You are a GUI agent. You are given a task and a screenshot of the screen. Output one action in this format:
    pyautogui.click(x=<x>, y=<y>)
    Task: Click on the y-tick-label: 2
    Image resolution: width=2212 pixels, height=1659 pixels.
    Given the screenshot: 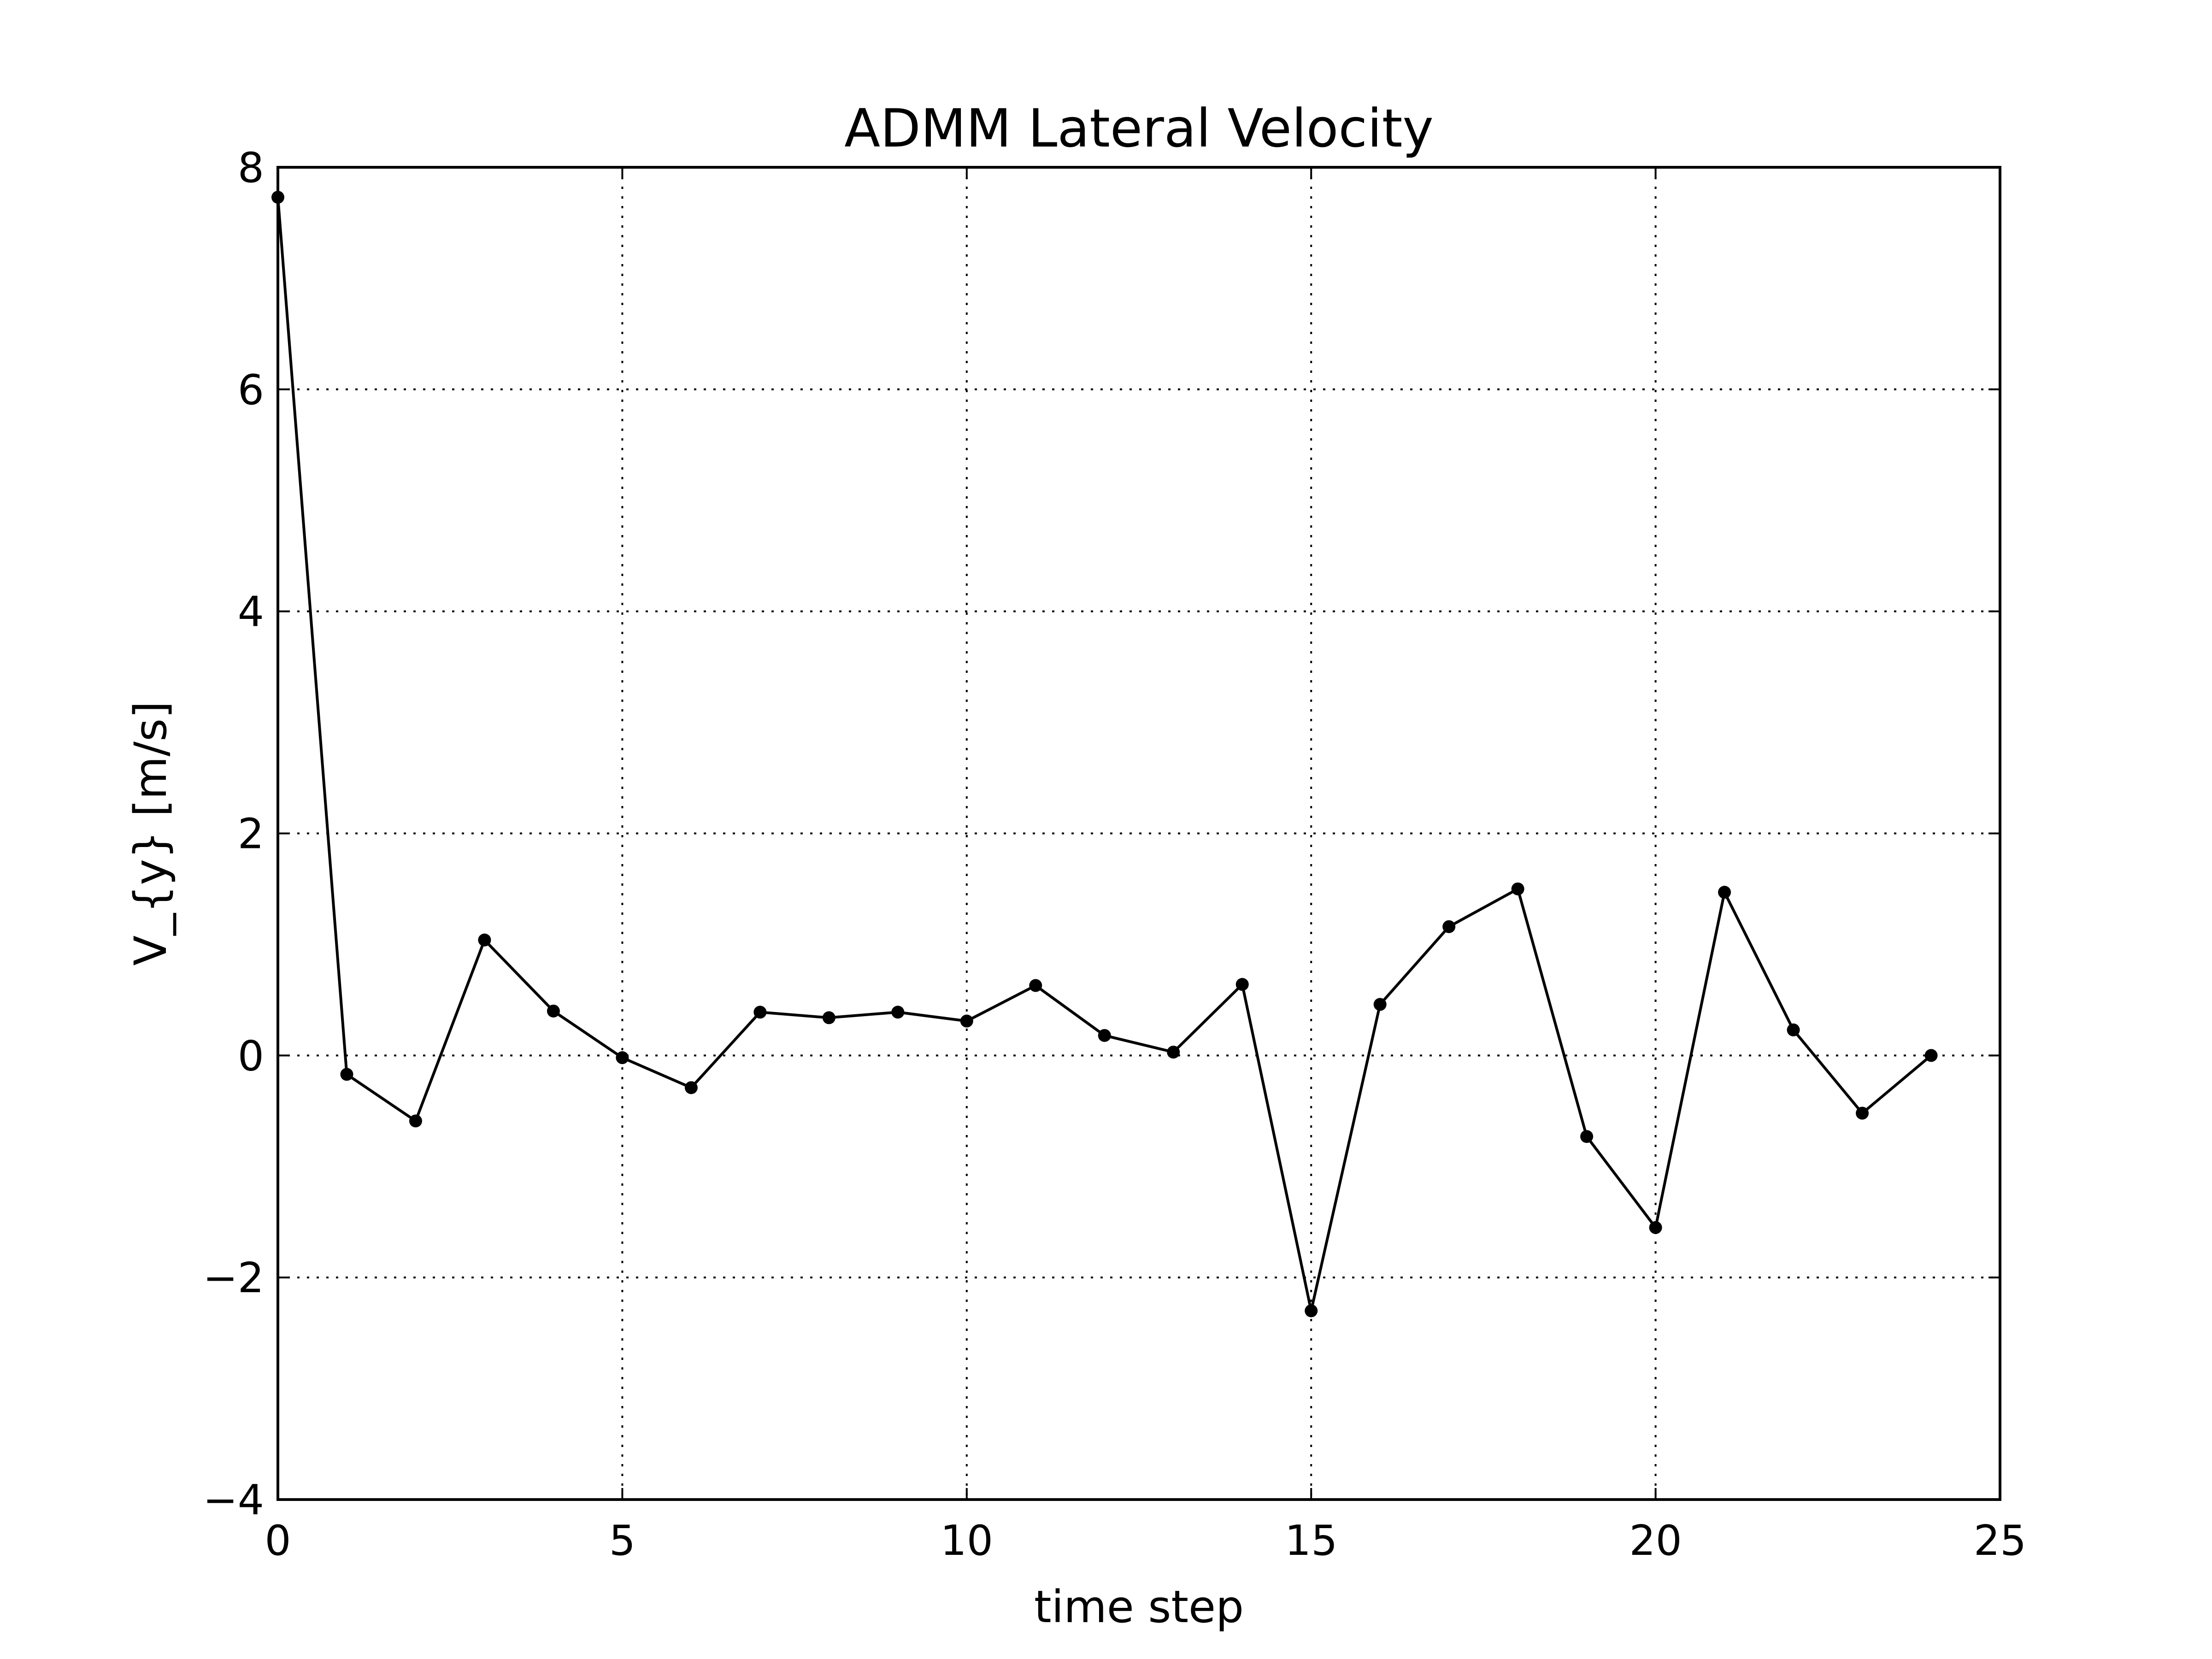 What is the action you would take?
    pyautogui.click(x=251, y=834)
    